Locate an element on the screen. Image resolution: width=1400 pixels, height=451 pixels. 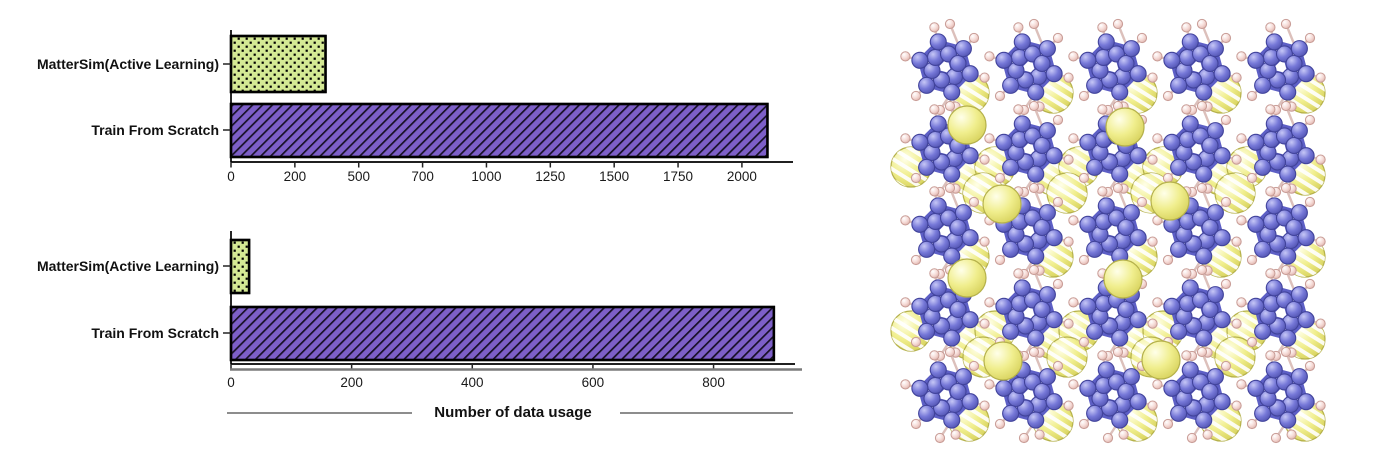
bar-train-from-scratch is located at coordinates (499, 130).